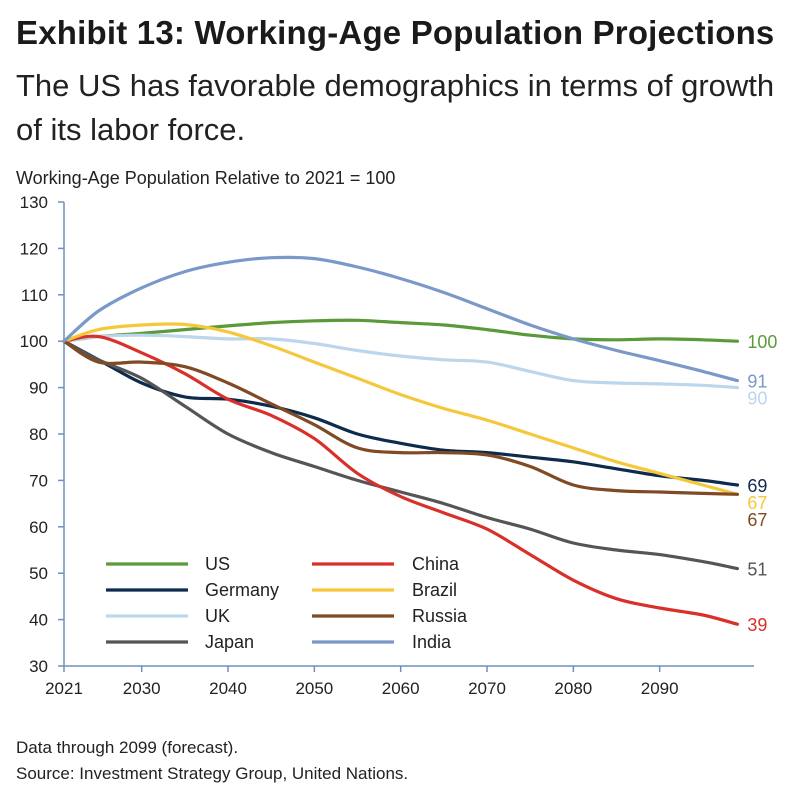 The height and width of the screenshot is (800, 802). I want to click on x-tick-label: 2080, so click(573, 688).